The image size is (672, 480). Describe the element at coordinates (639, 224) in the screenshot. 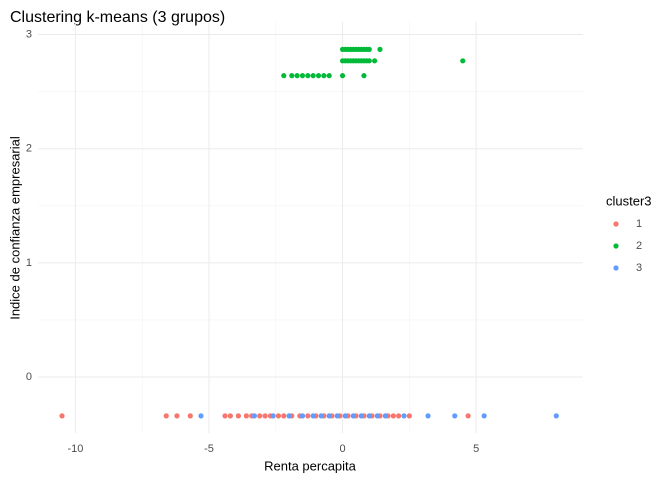

I see `legend-label: 1` at that location.